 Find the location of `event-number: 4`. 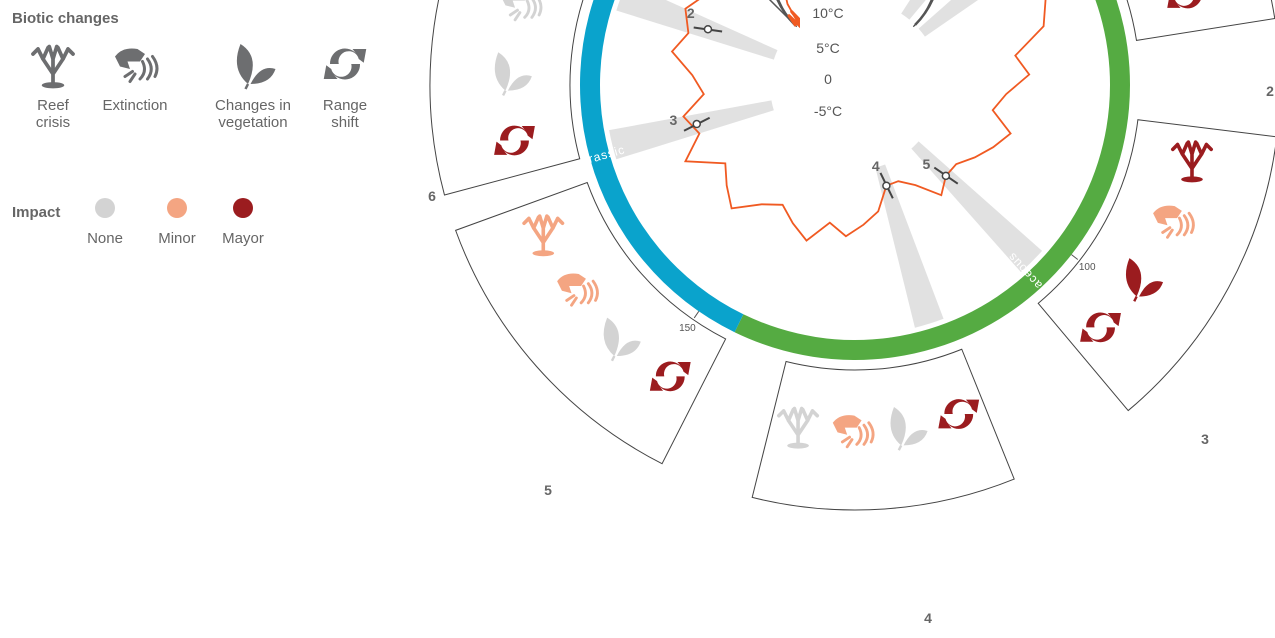

event-number: 4 is located at coordinates (876, 166).